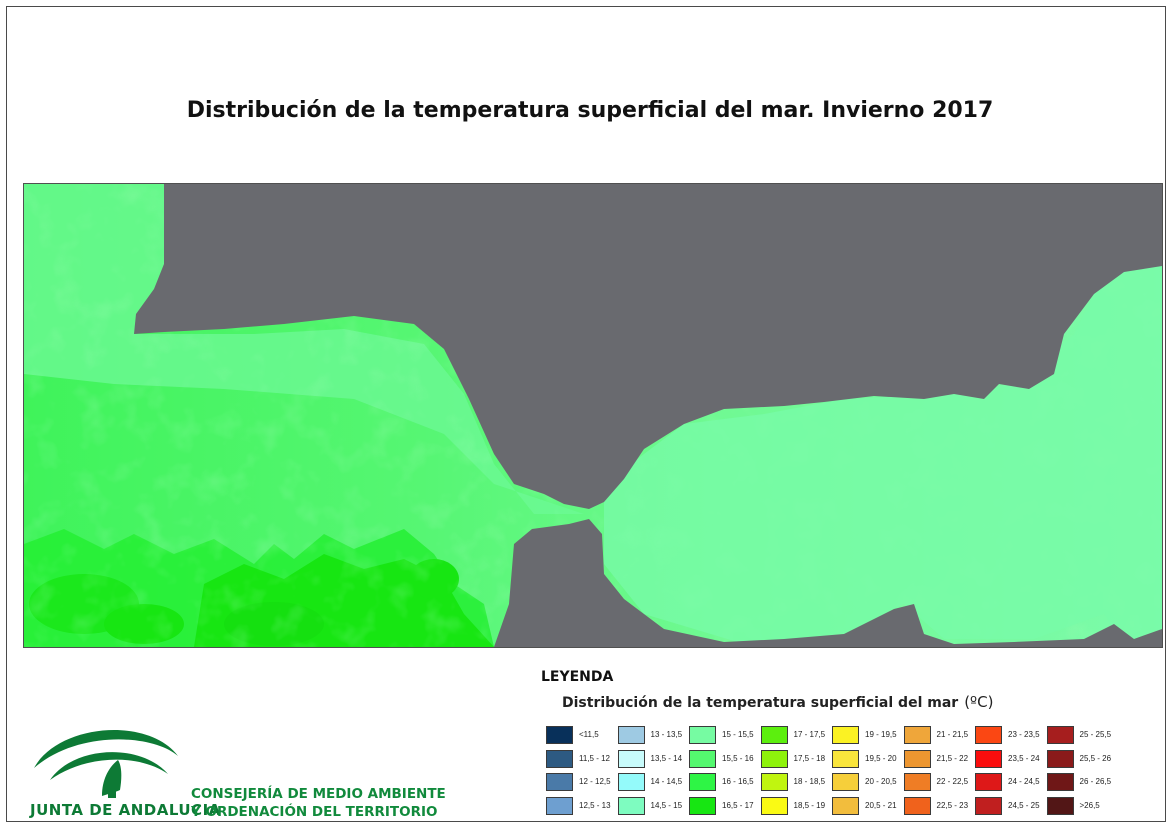 This screenshot has width=1170, height=827. Describe the element at coordinates (1024, 758) in the screenshot. I see `legend-label: 23,5 - 24` at that location.